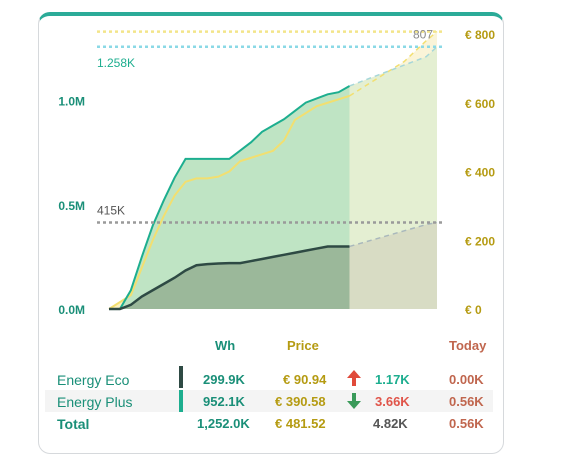 The width and height of the screenshot is (565, 467). Describe the element at coordinates (466, 379) in the screenshot. I see `row-today: 0.00K` at that location.